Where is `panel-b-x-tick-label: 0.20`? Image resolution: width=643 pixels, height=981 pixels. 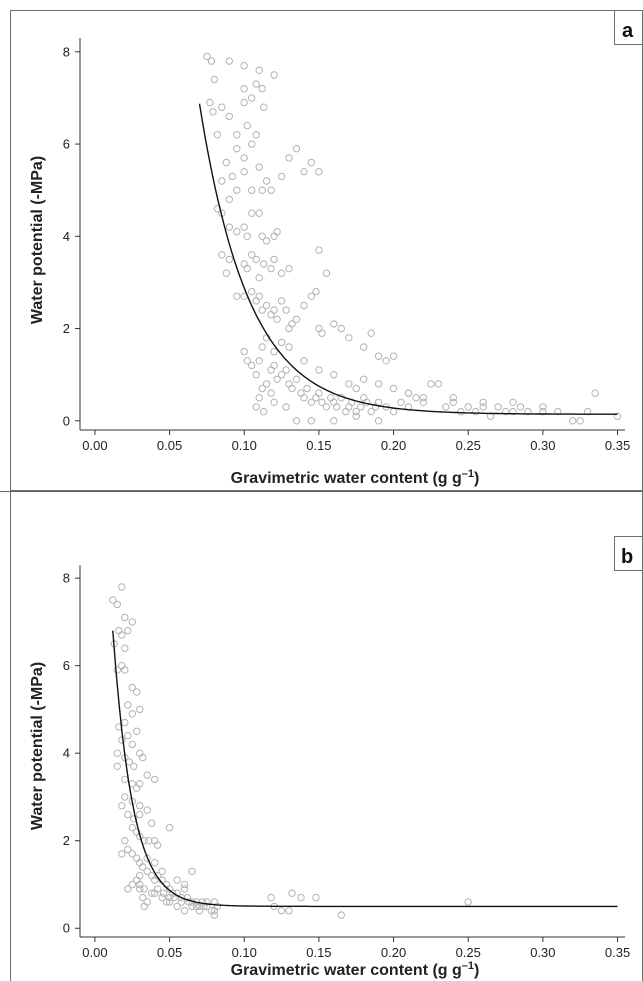 panel-b-x-tick-label: 0.20 is located at coordinates (393, 952).